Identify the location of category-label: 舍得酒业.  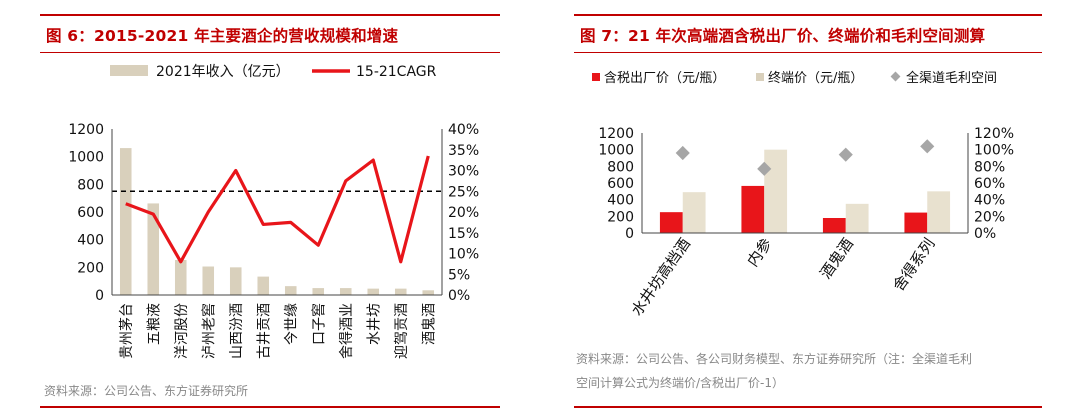
(346, 331).